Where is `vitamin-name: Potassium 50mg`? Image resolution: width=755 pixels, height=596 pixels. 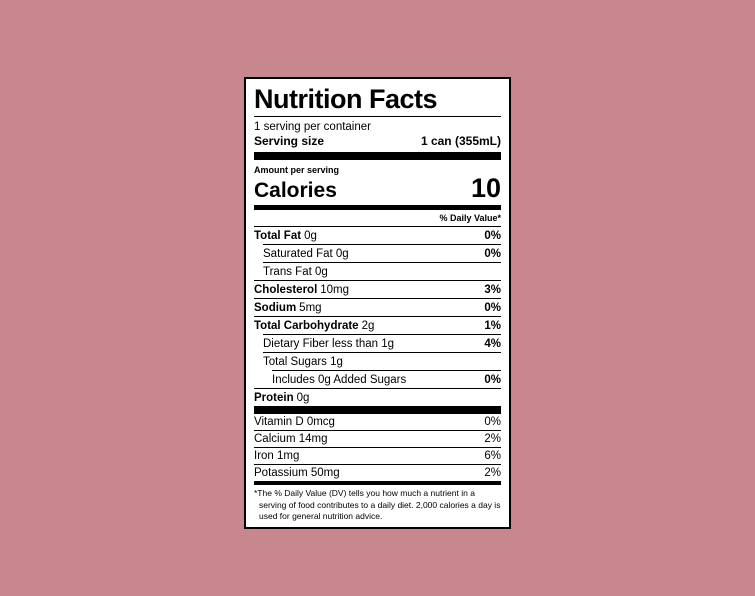
vitamin-name: Potassium 50mg is located at coordinates (297, 473).